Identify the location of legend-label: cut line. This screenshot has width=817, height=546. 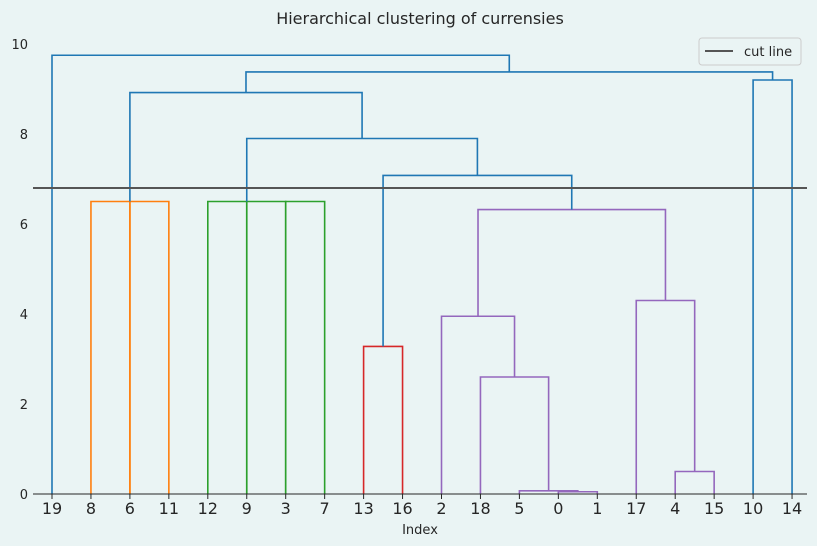
(768, 52).